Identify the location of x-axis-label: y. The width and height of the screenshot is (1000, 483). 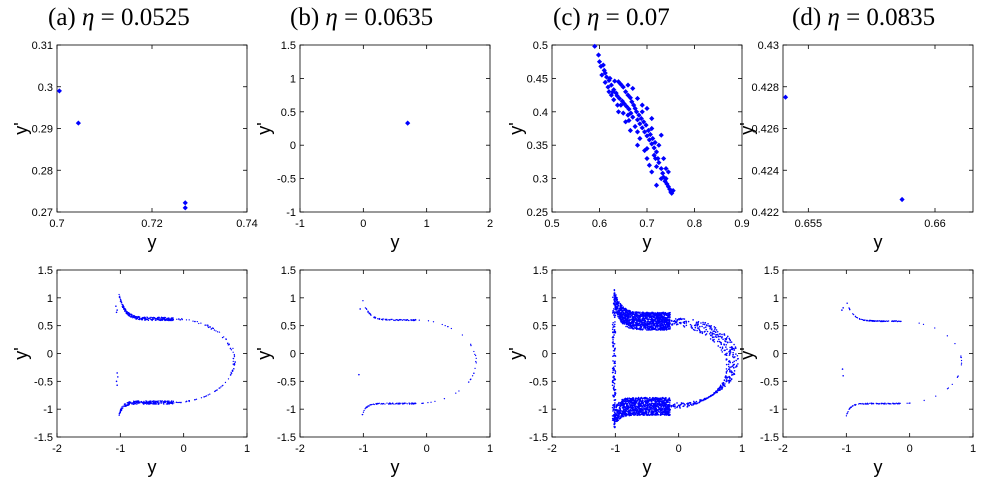
(395, 467).